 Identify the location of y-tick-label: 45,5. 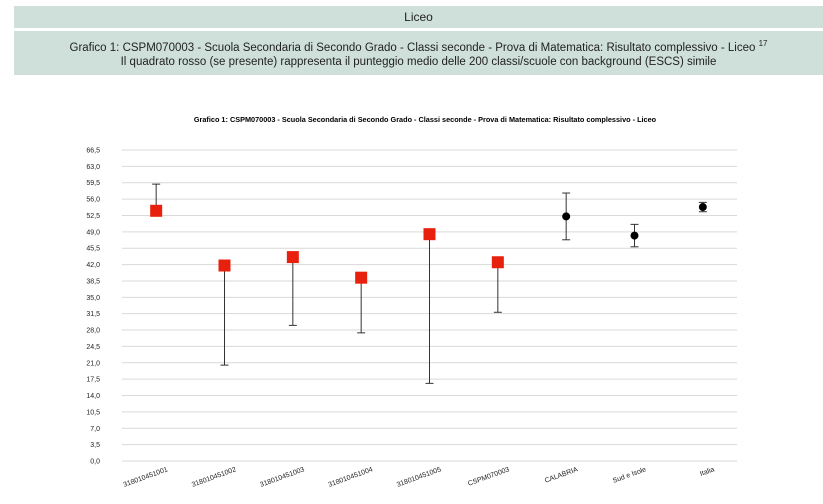
(93, 249).